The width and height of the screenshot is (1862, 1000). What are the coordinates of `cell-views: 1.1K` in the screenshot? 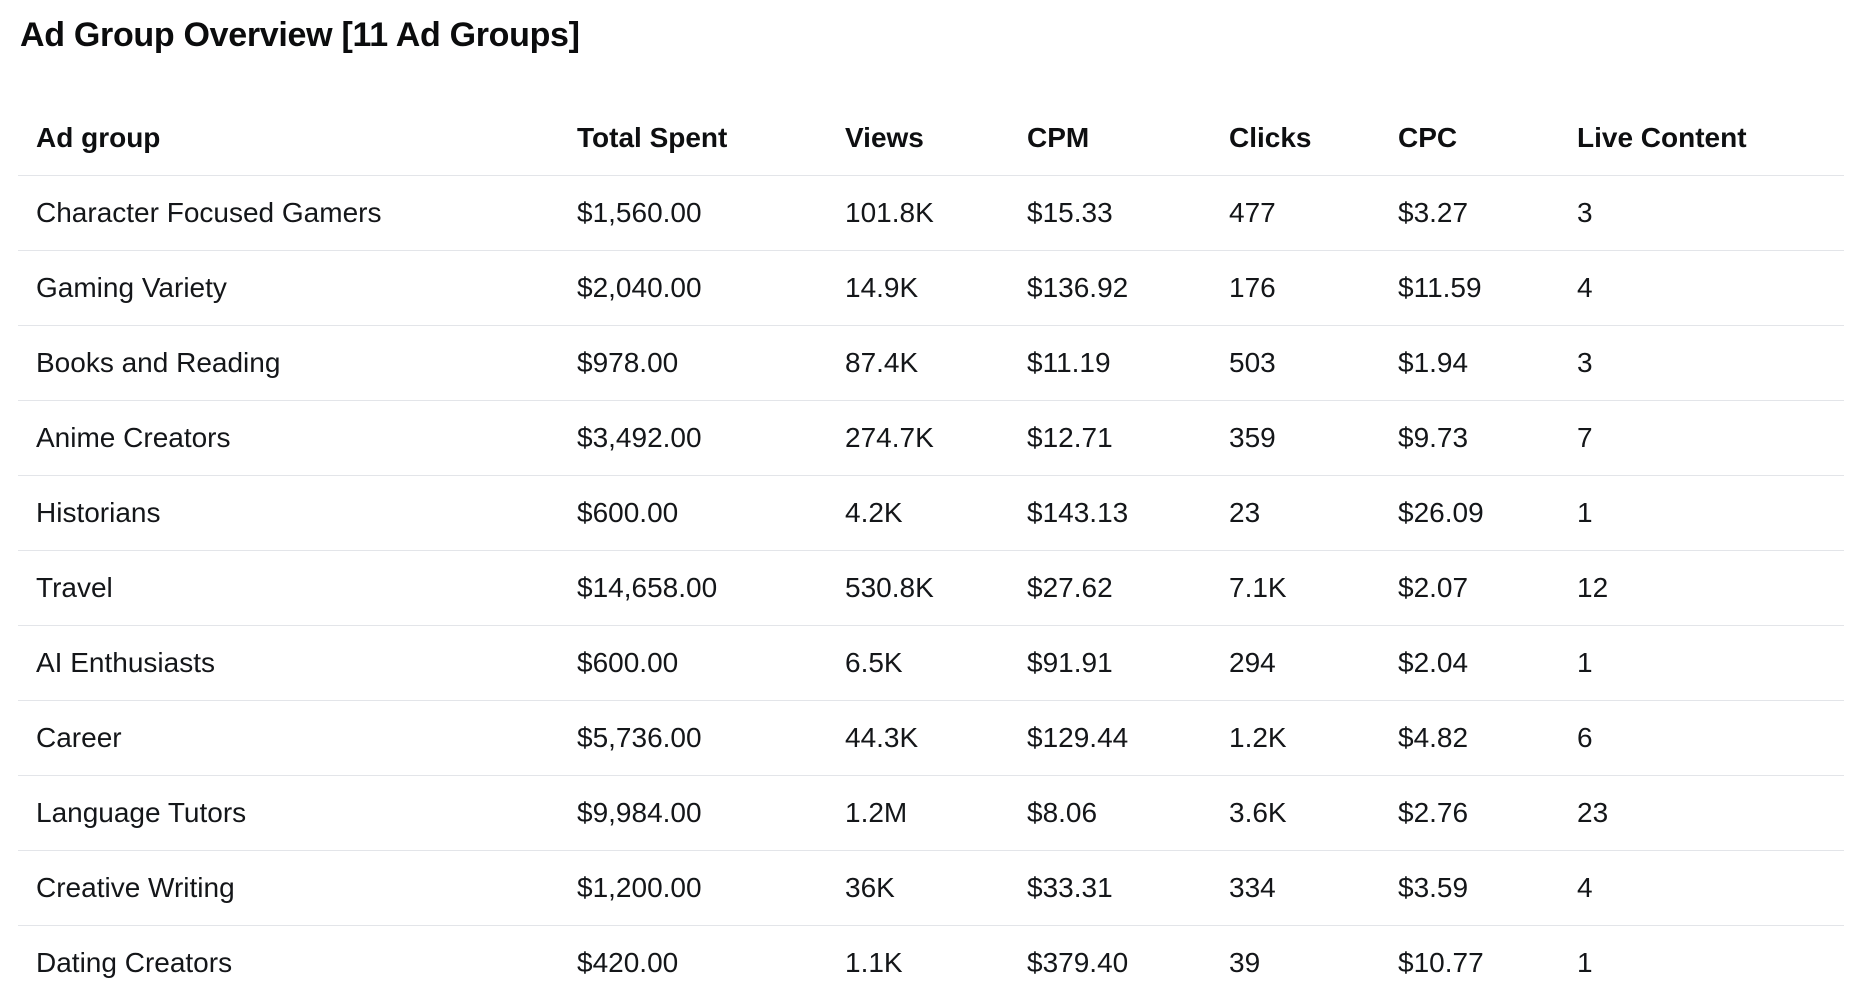 It's located at (874, 962).